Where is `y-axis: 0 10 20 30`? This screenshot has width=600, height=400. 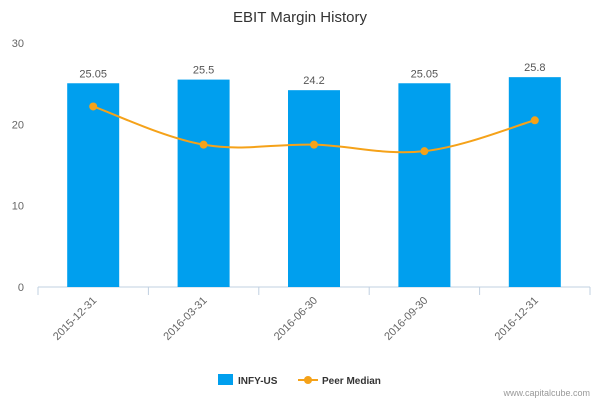
y-axis: 0 10 20 30 is located at coordinates (18, 166).